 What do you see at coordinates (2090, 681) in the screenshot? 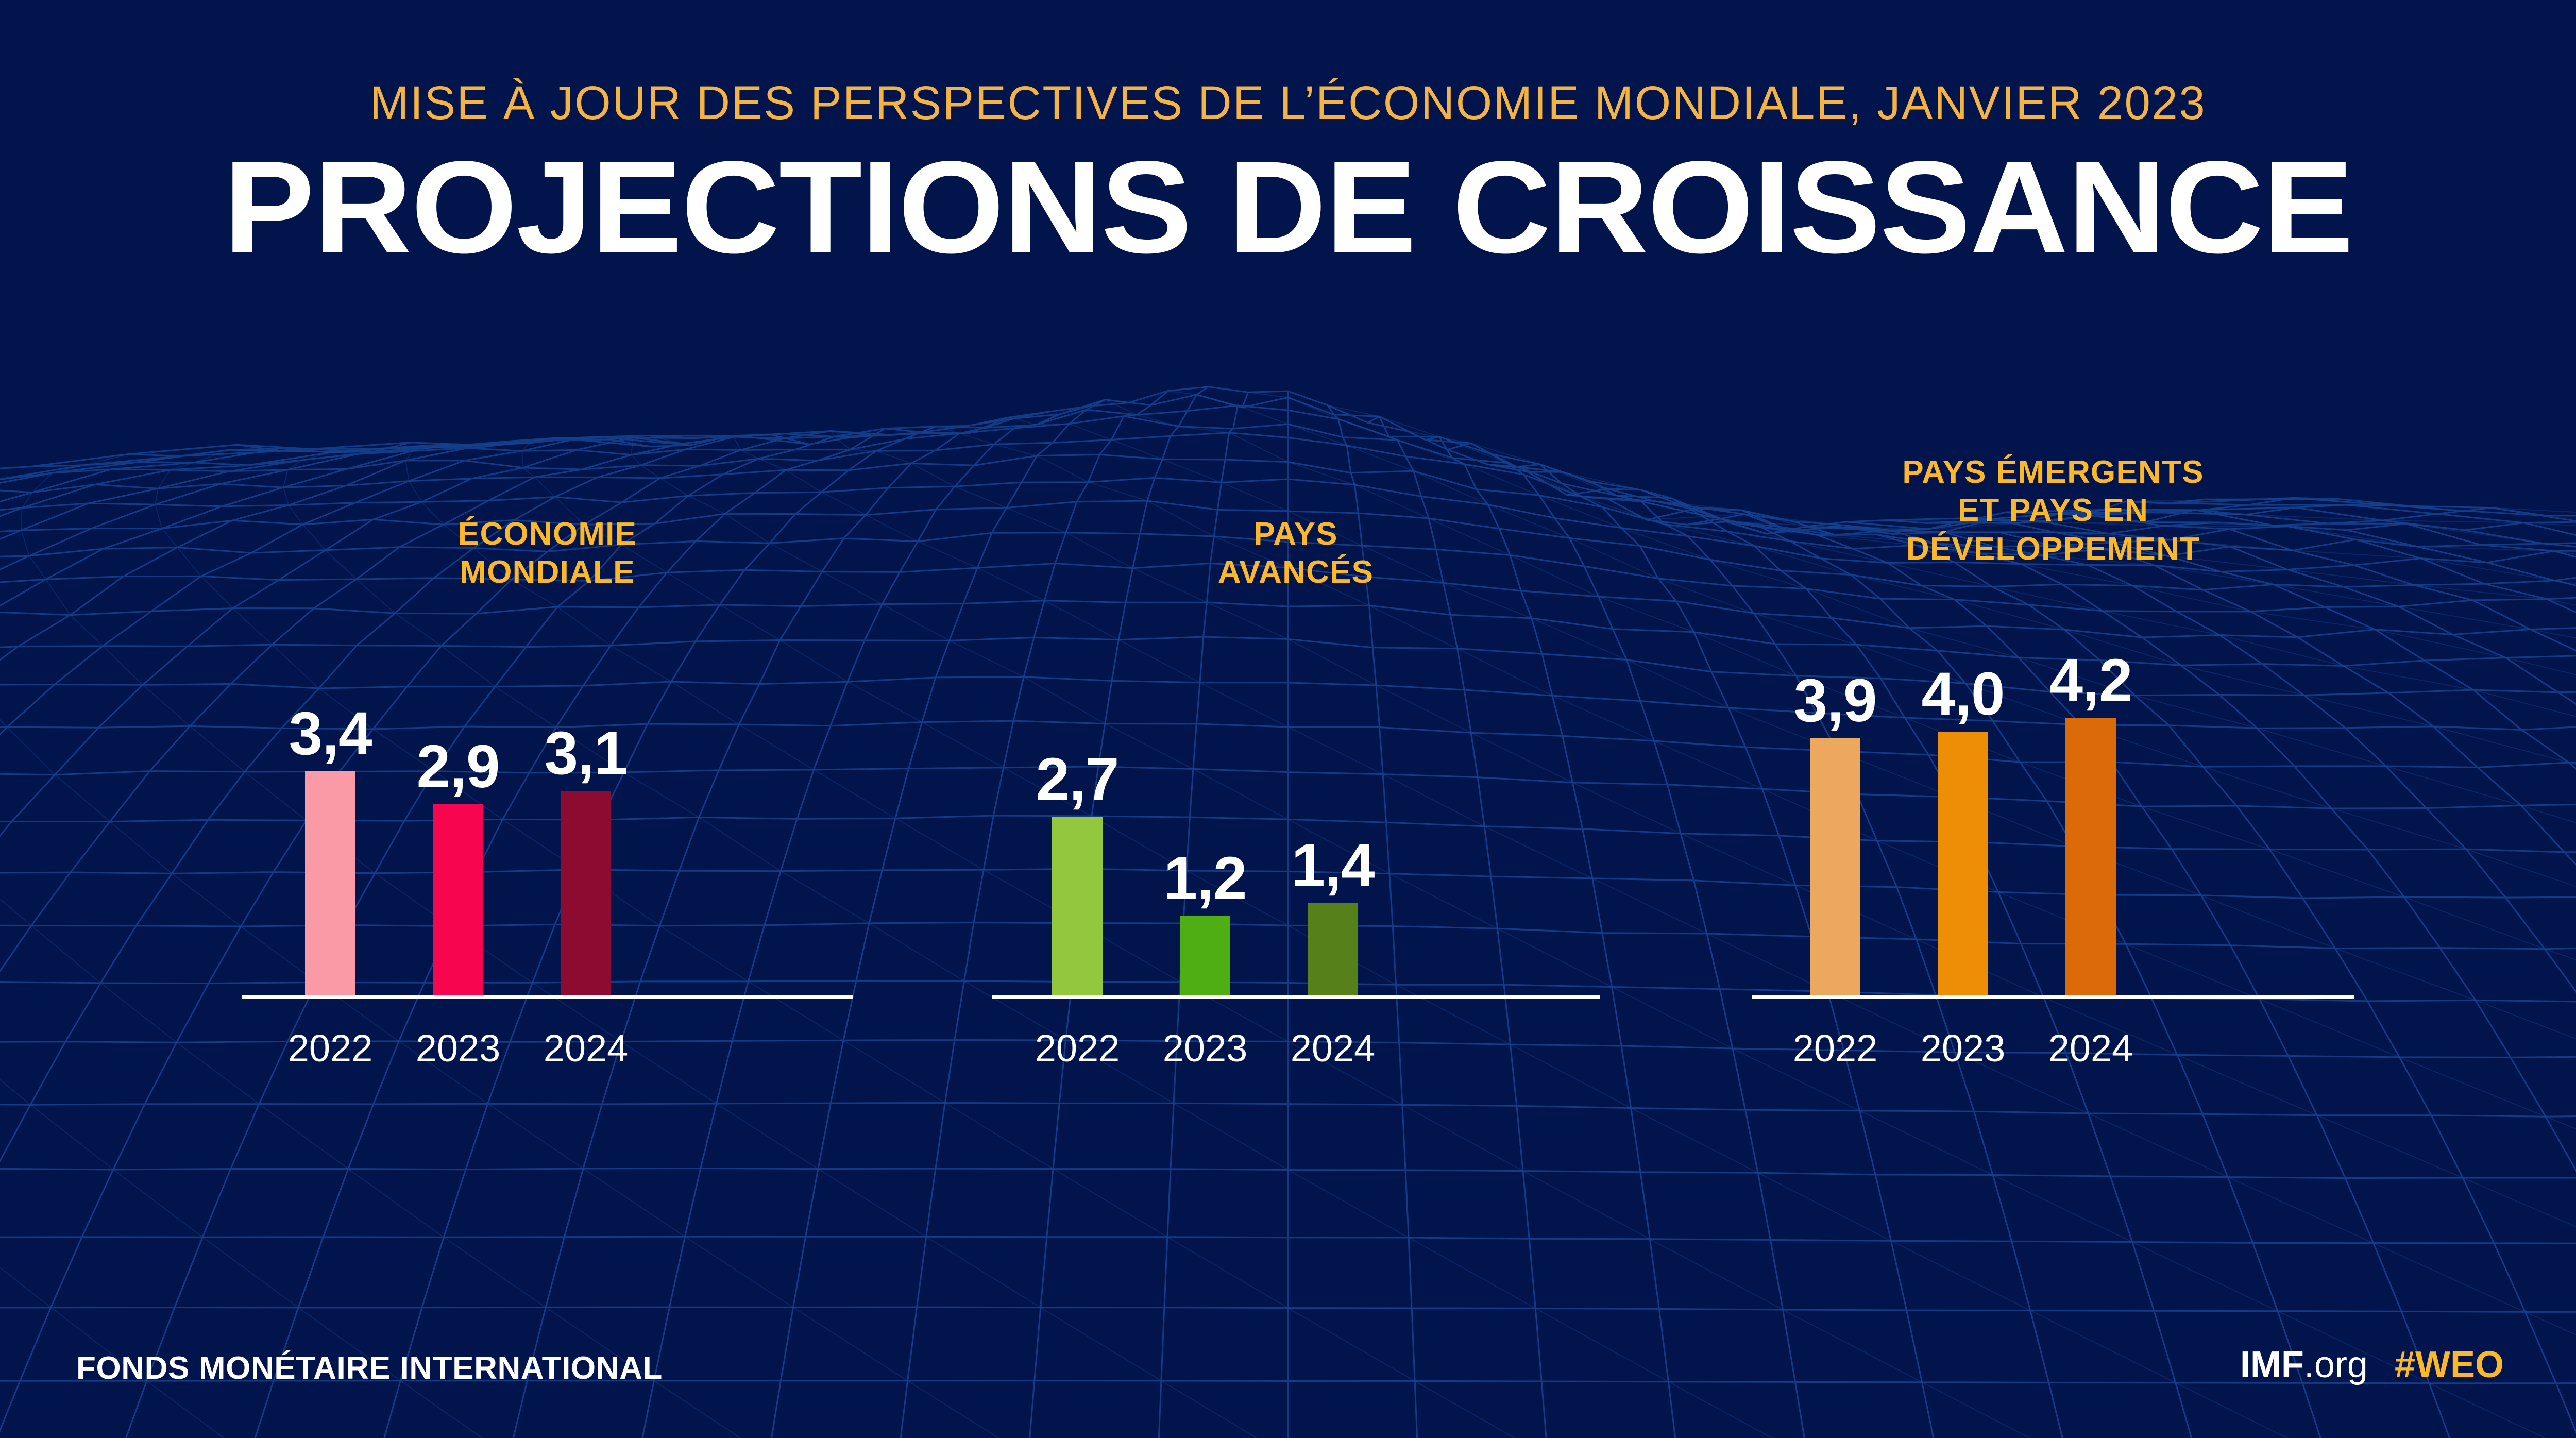
I see `bar-value-emerging-developing-2024: 4,2` at bounding box center [2090, 681].